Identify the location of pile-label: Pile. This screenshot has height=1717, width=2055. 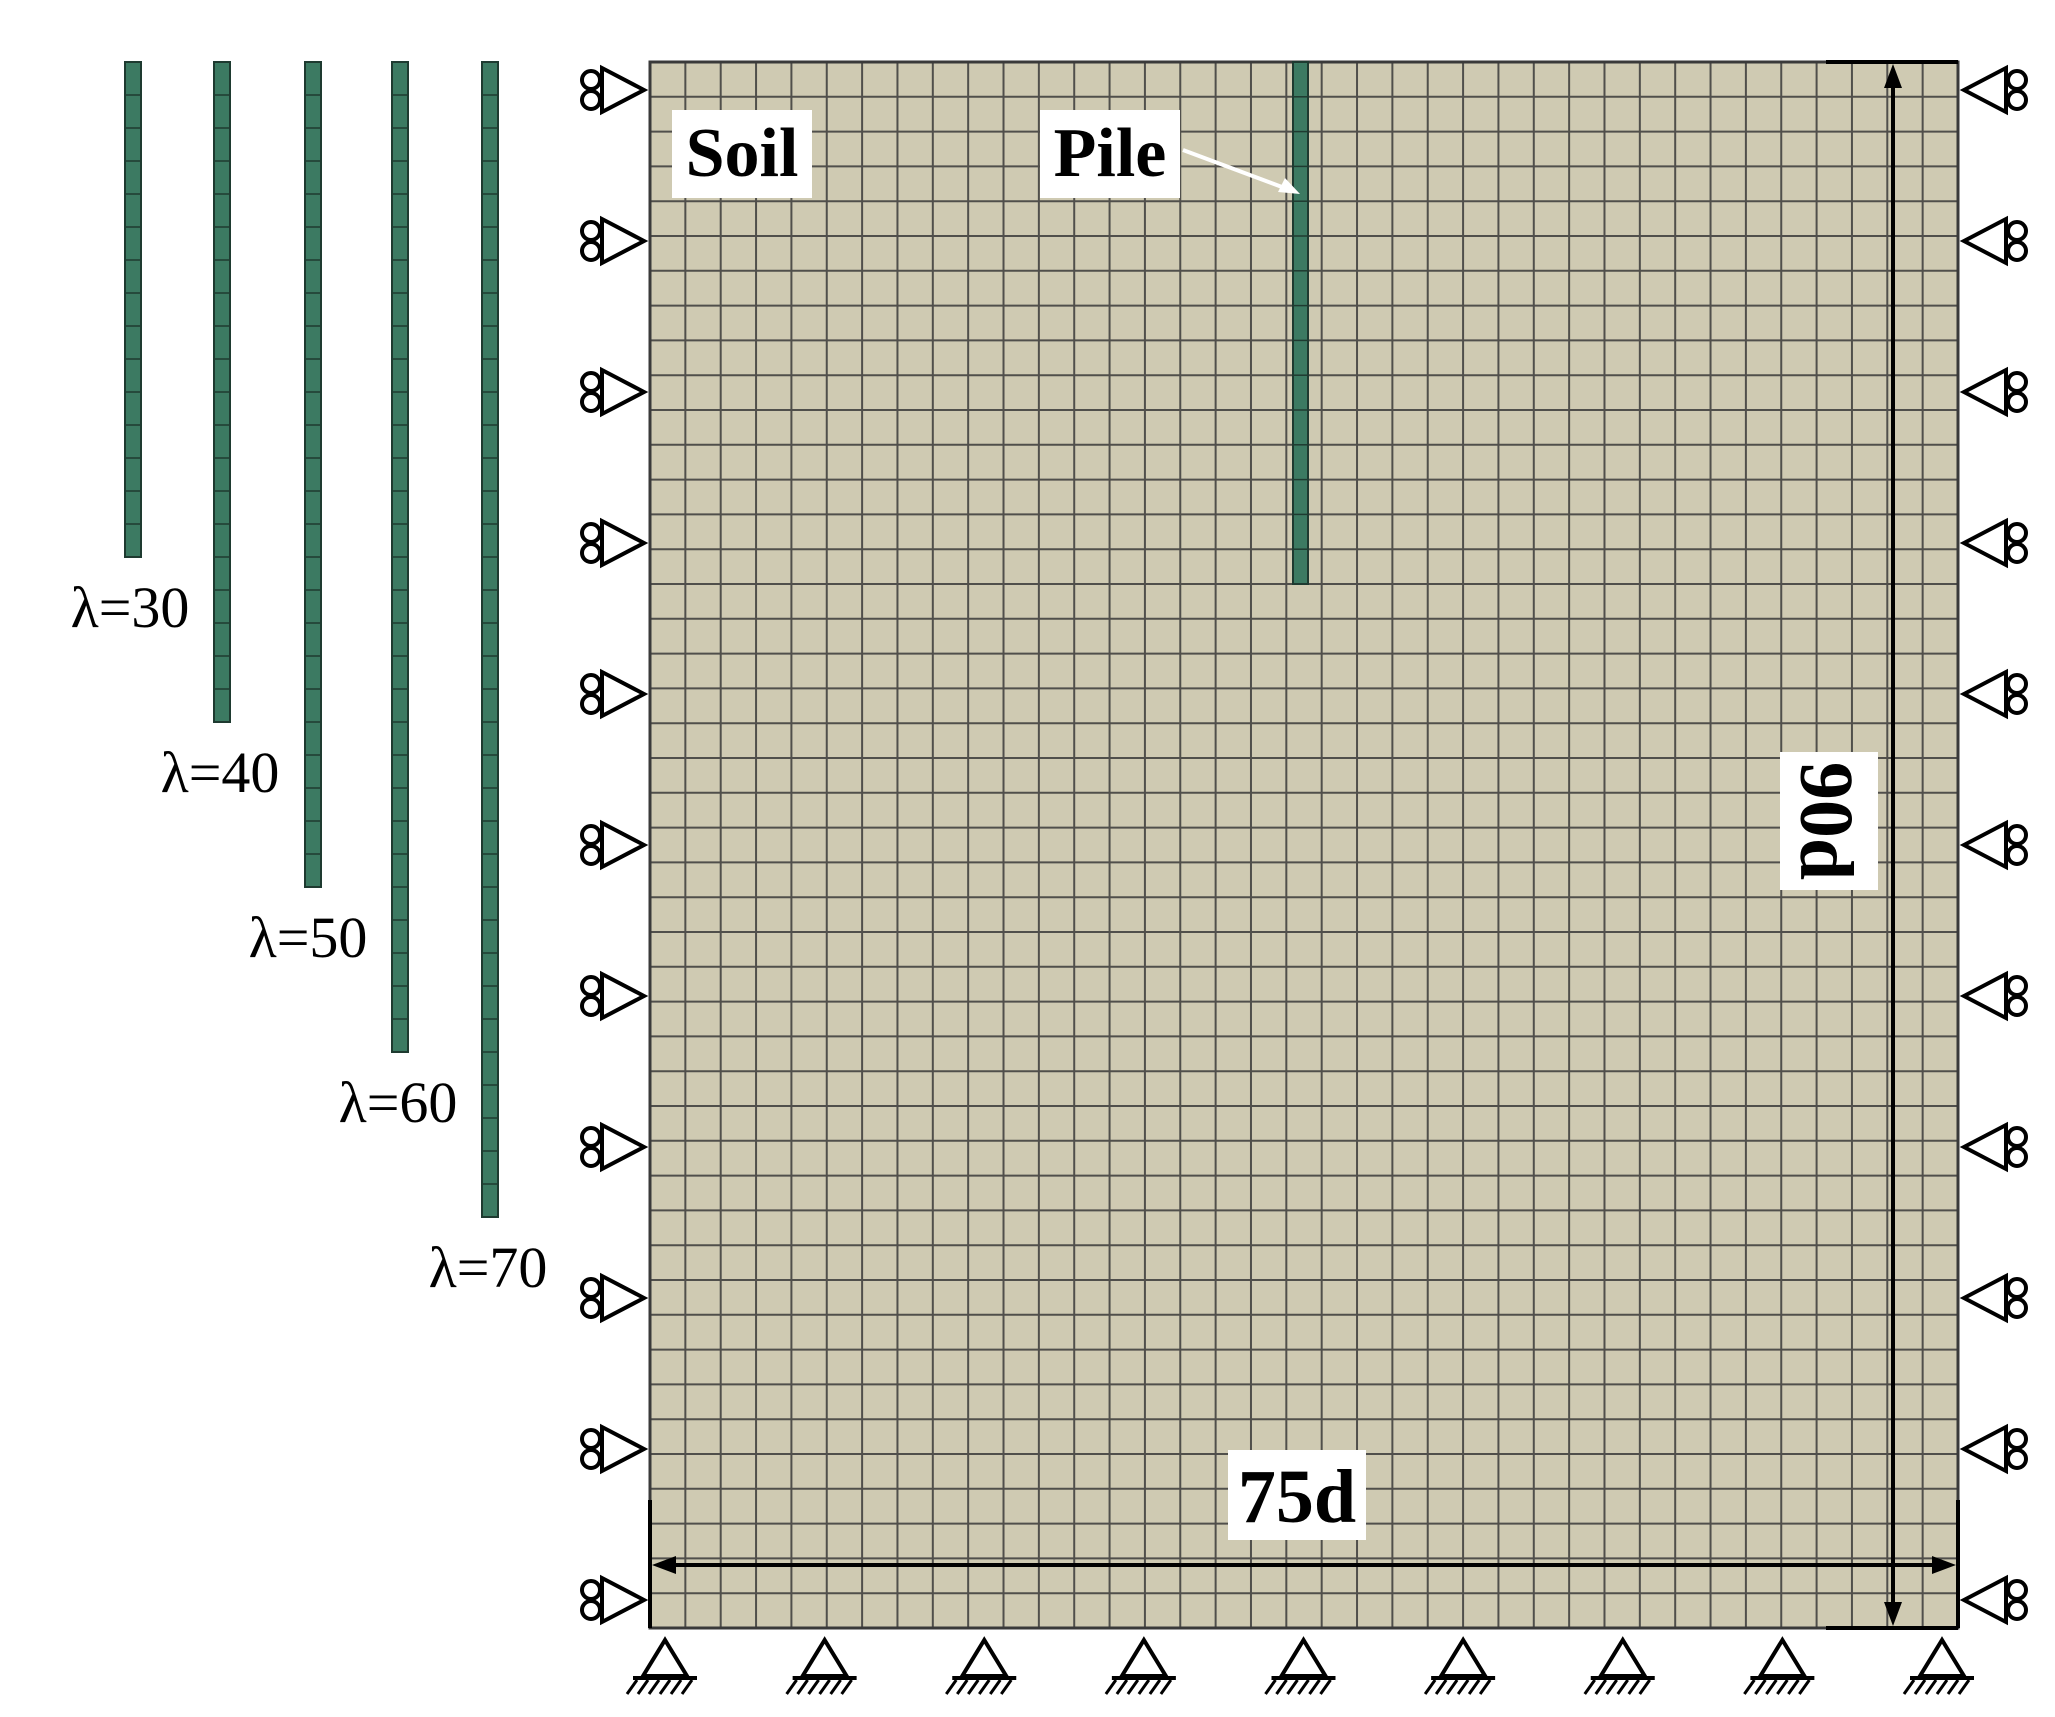
(1110, 153).